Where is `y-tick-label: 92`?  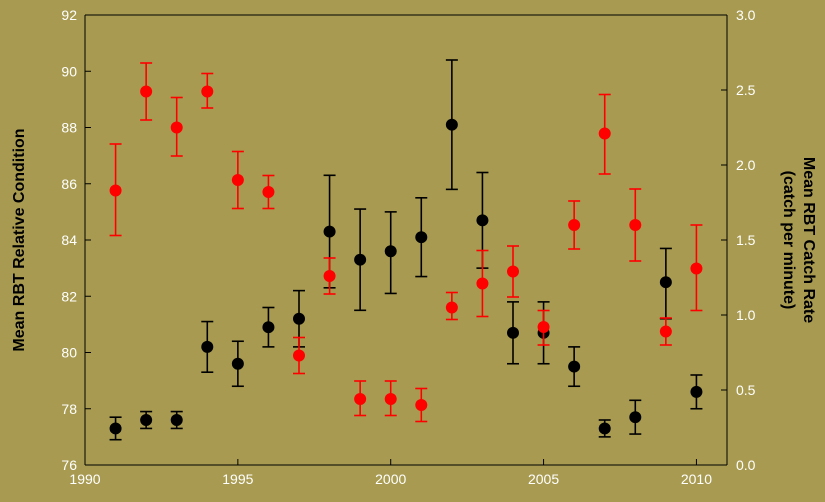
y-tick-label: 92 is located at coordinates (69, 15).